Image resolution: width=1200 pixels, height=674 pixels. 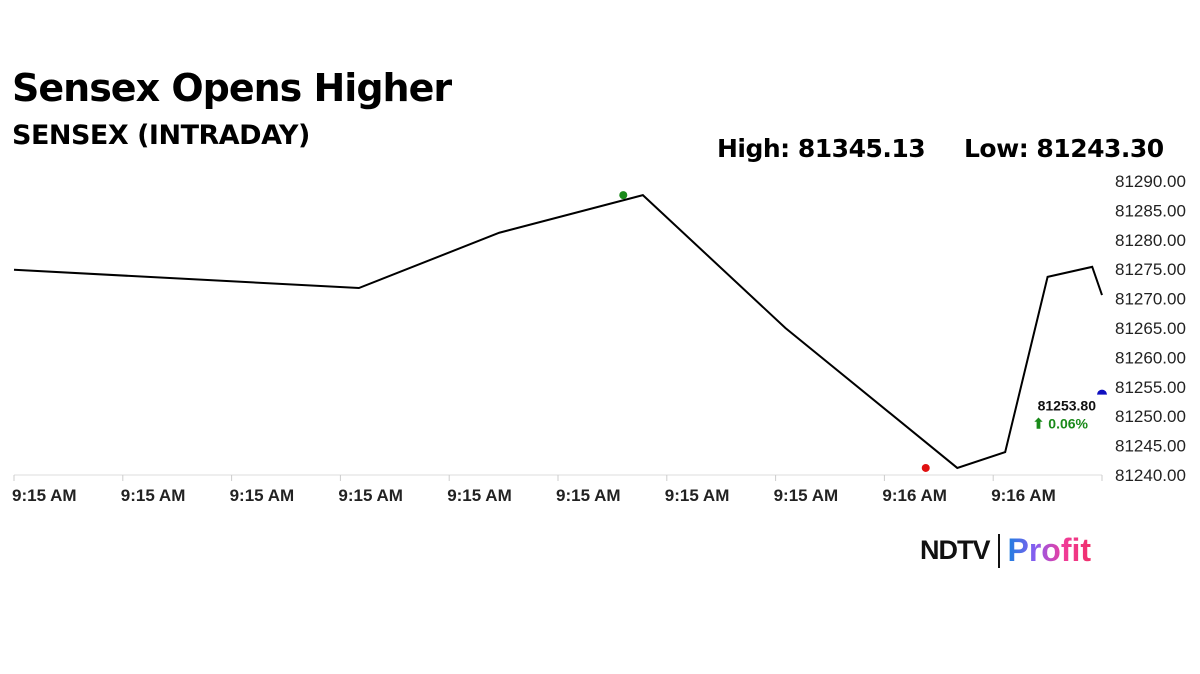 What do you see at coordinates (925, 467) in the screenshot?
I see `low-marker` at bounding box center [925, 467].